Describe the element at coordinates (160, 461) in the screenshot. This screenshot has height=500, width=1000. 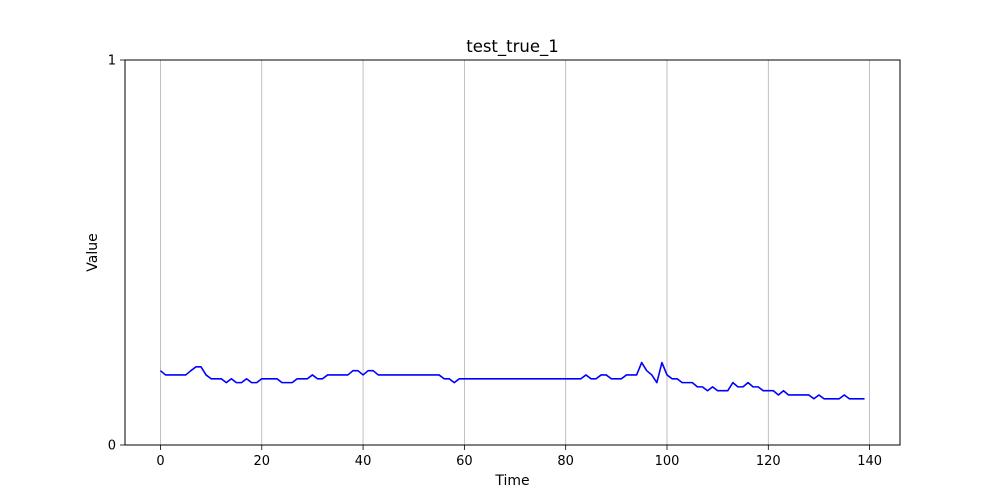
I see `x-tick-label: 0` at that location.